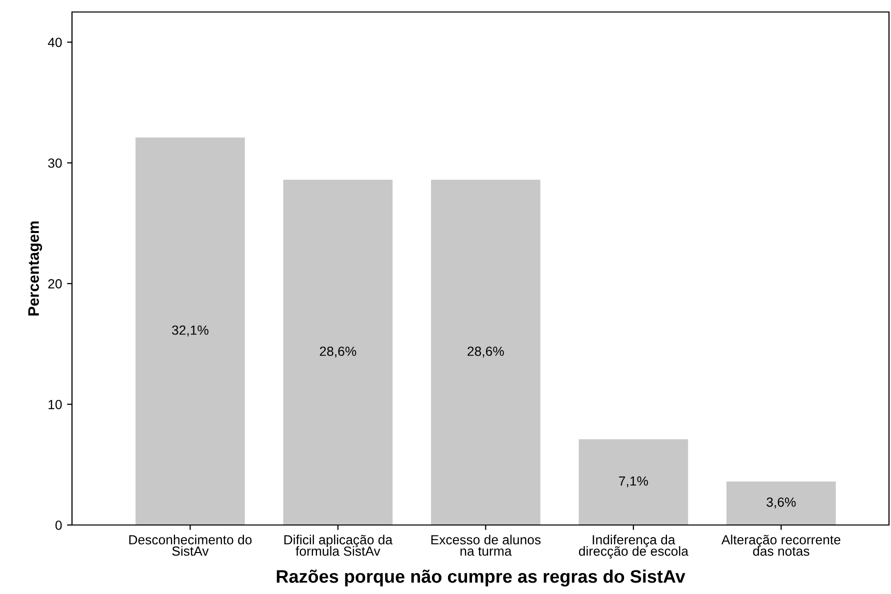 This screenshot has width=891, height=594. Describe the element at coordinates (780, 545) in the screenshot. I see `x-tick-label: Alteração recorrente das notas` at that location.